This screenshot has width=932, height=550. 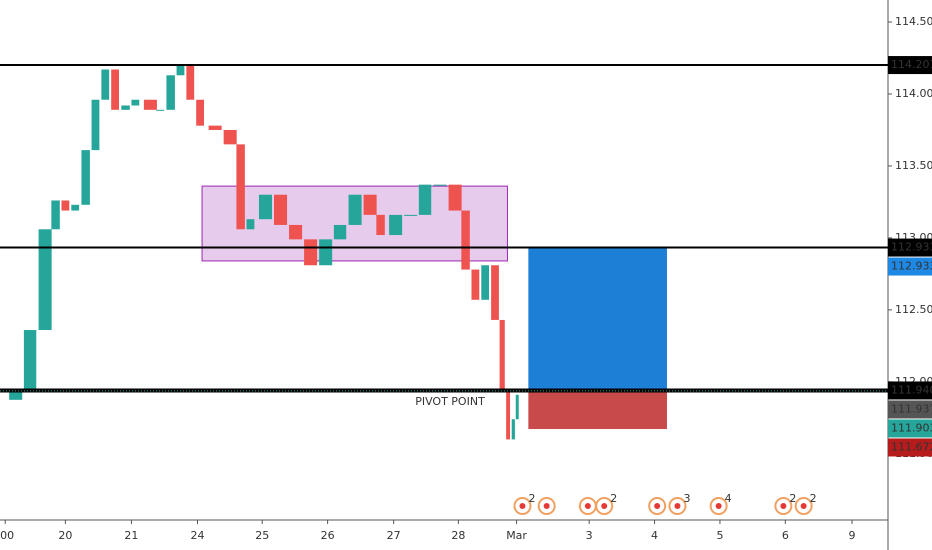 What do you see at coordinates (913, 309) in the screenshot?
I see `y-tick-label: 112.500` at bounding box center [913, 309].